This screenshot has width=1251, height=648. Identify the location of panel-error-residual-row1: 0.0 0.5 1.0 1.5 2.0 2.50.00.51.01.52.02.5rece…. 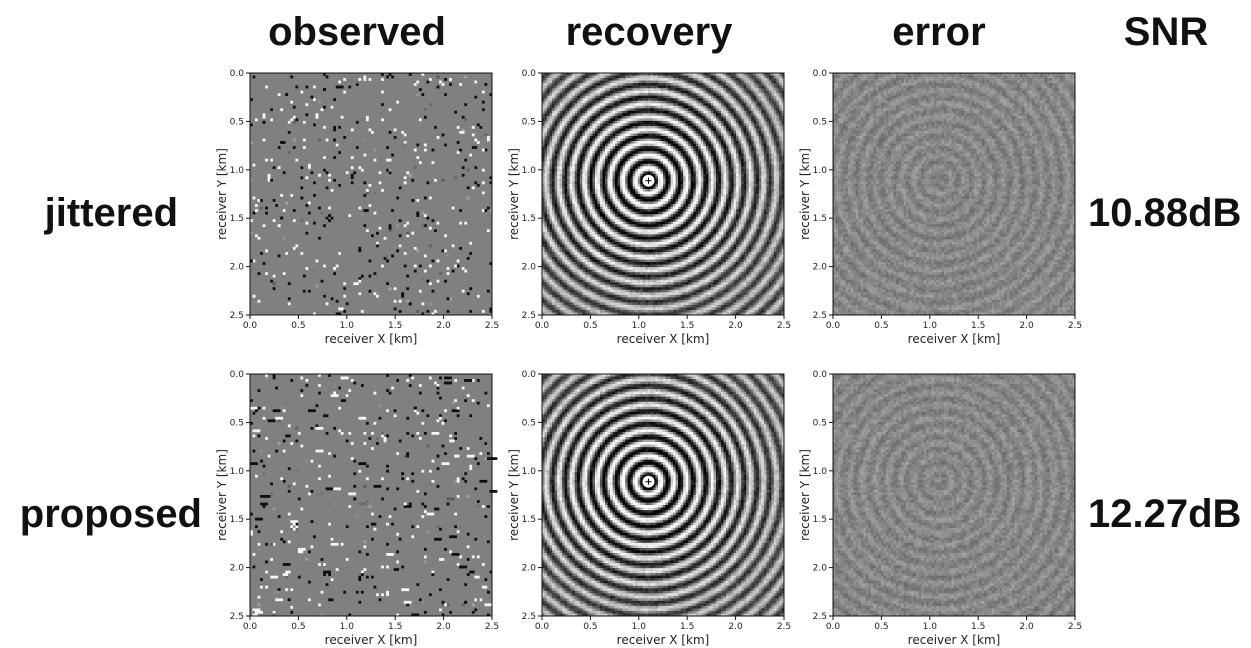
(940, 508).